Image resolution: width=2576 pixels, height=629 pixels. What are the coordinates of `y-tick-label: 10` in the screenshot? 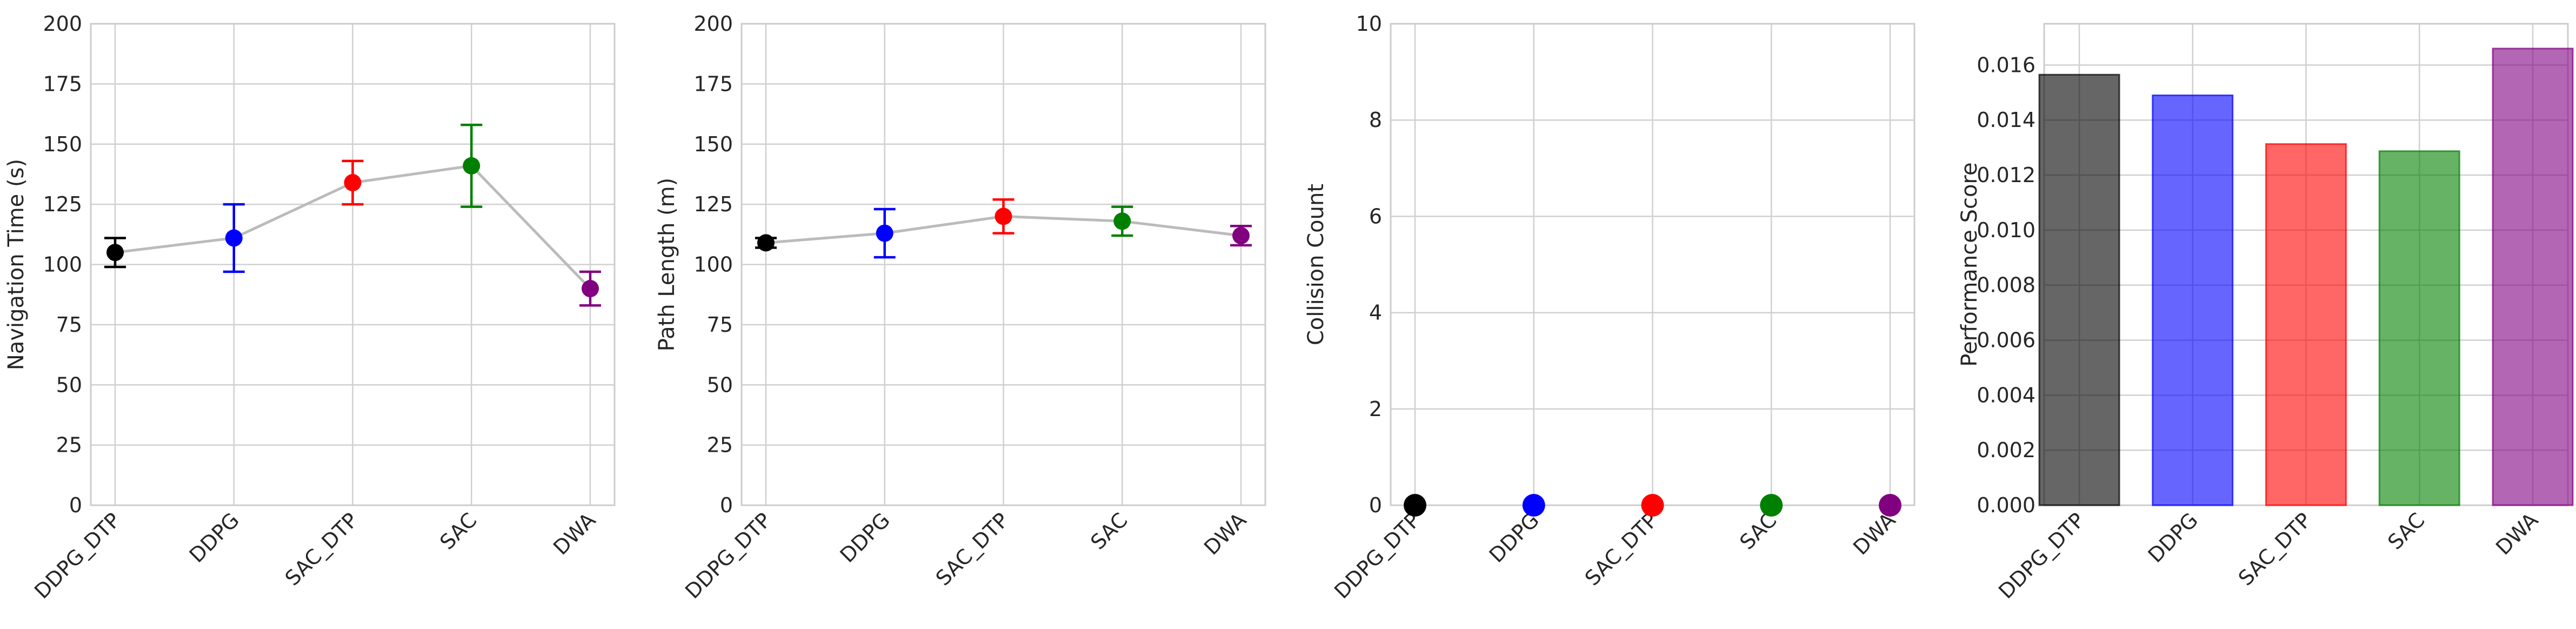 It's located at (1369, 24).